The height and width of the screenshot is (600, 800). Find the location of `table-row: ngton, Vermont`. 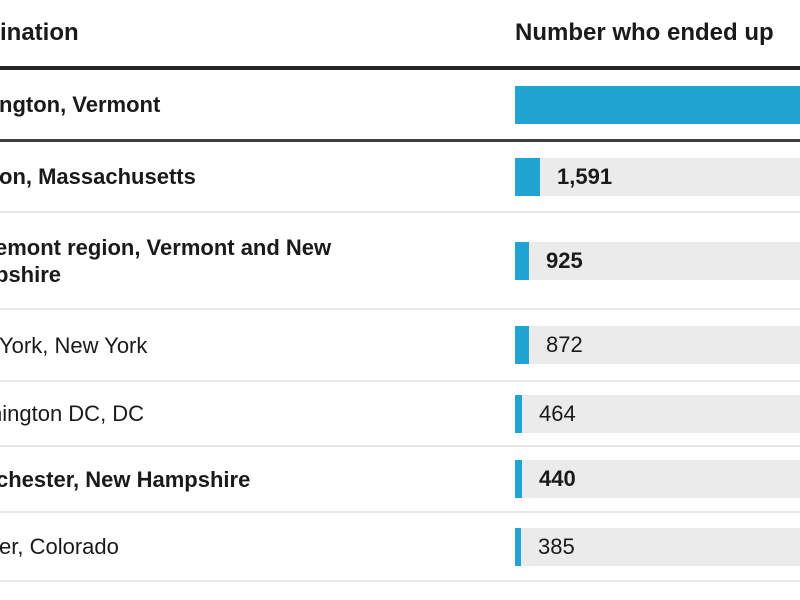

table-row: ngton, Vermont is located at coordinates (400, 106).